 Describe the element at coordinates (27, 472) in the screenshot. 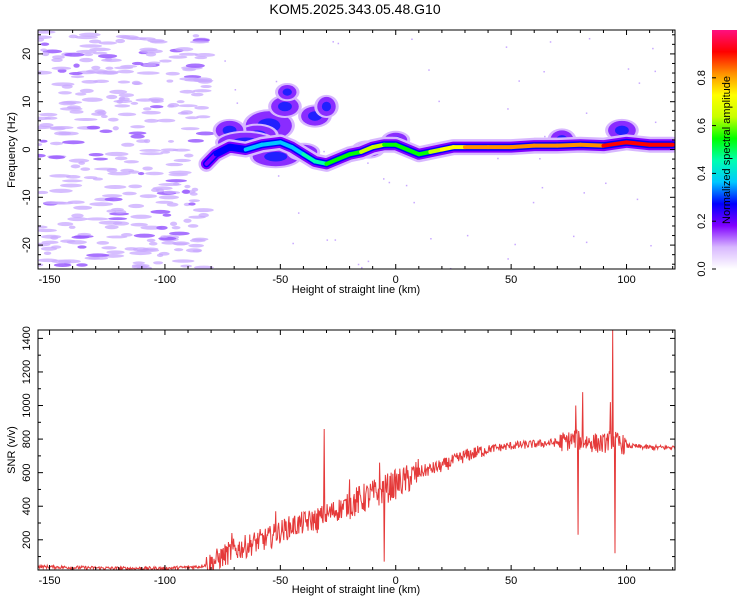

I see `snr-y-tick-label: 600` at that location.